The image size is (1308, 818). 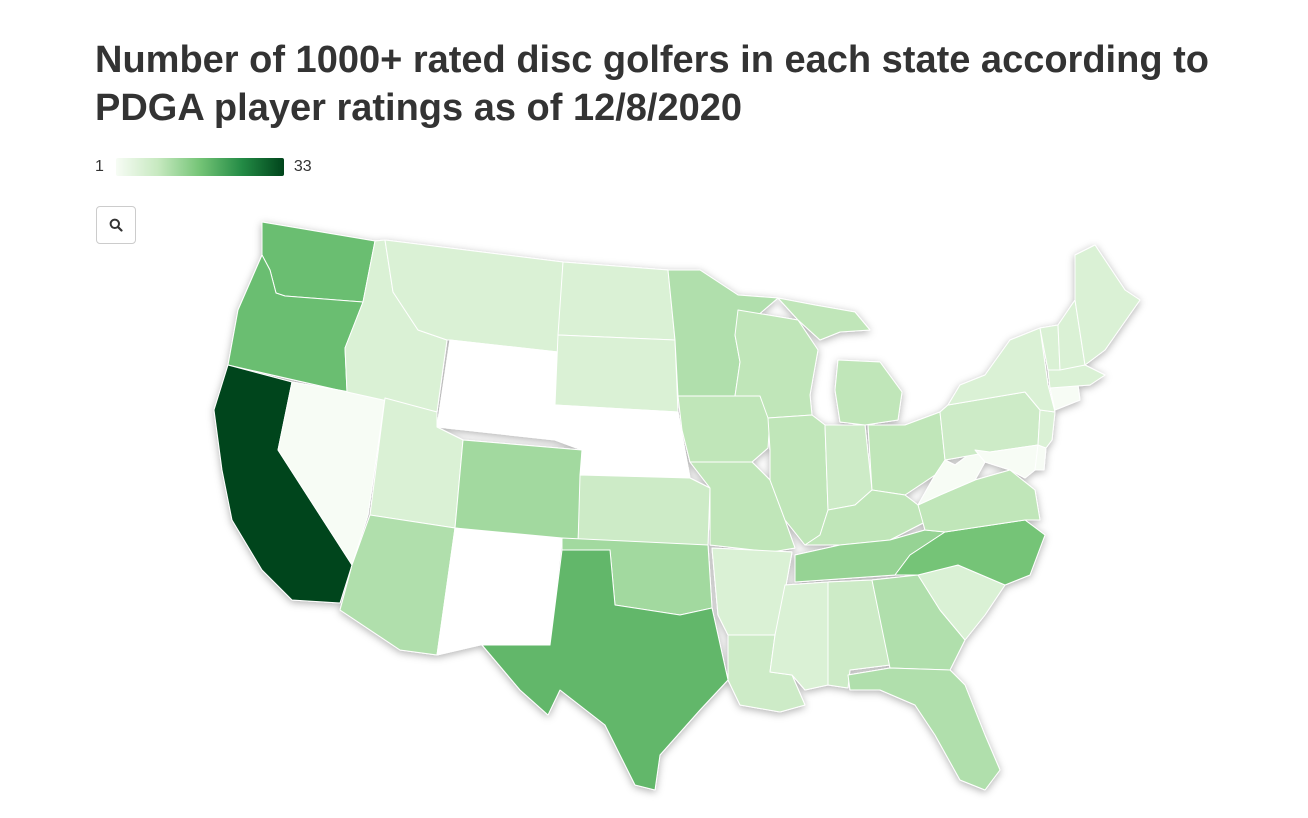 I want to click on state-ks, so click(x=644, y=510).